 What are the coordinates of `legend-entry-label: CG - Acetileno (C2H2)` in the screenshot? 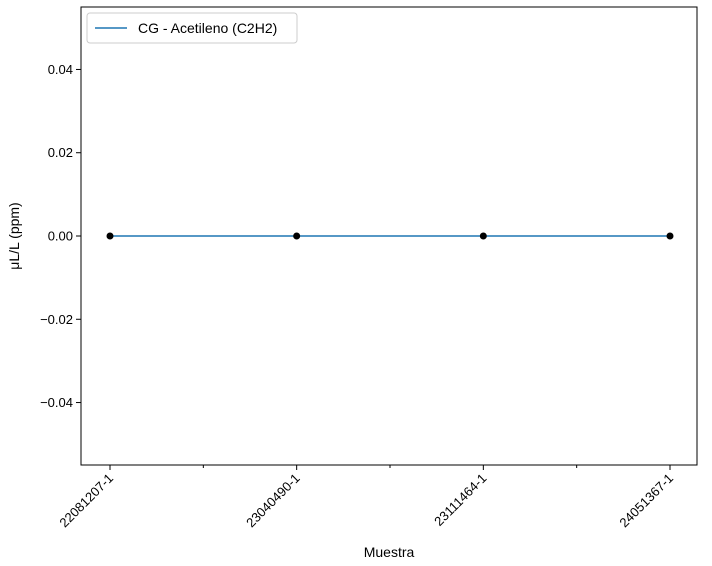 It's located at (207, 28).